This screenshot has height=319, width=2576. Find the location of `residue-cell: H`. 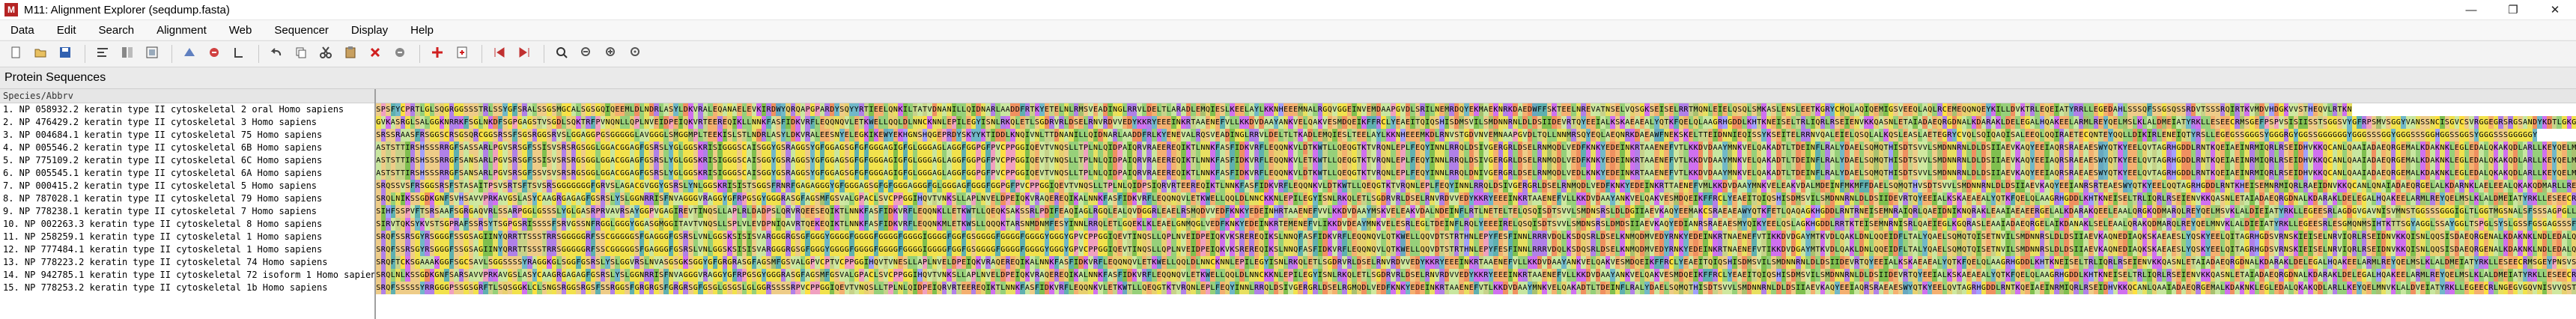

residue-cell: H is located at coordinates (2174, 174).